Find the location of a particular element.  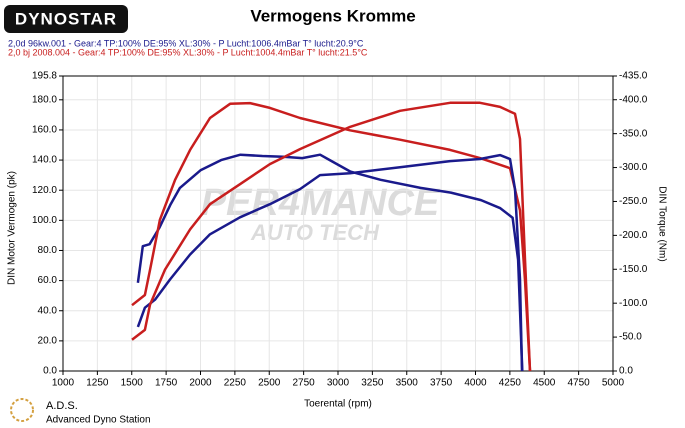

y-axis-label: DIN Motor Vermogen (pk) is located at coordinates (12, 228).